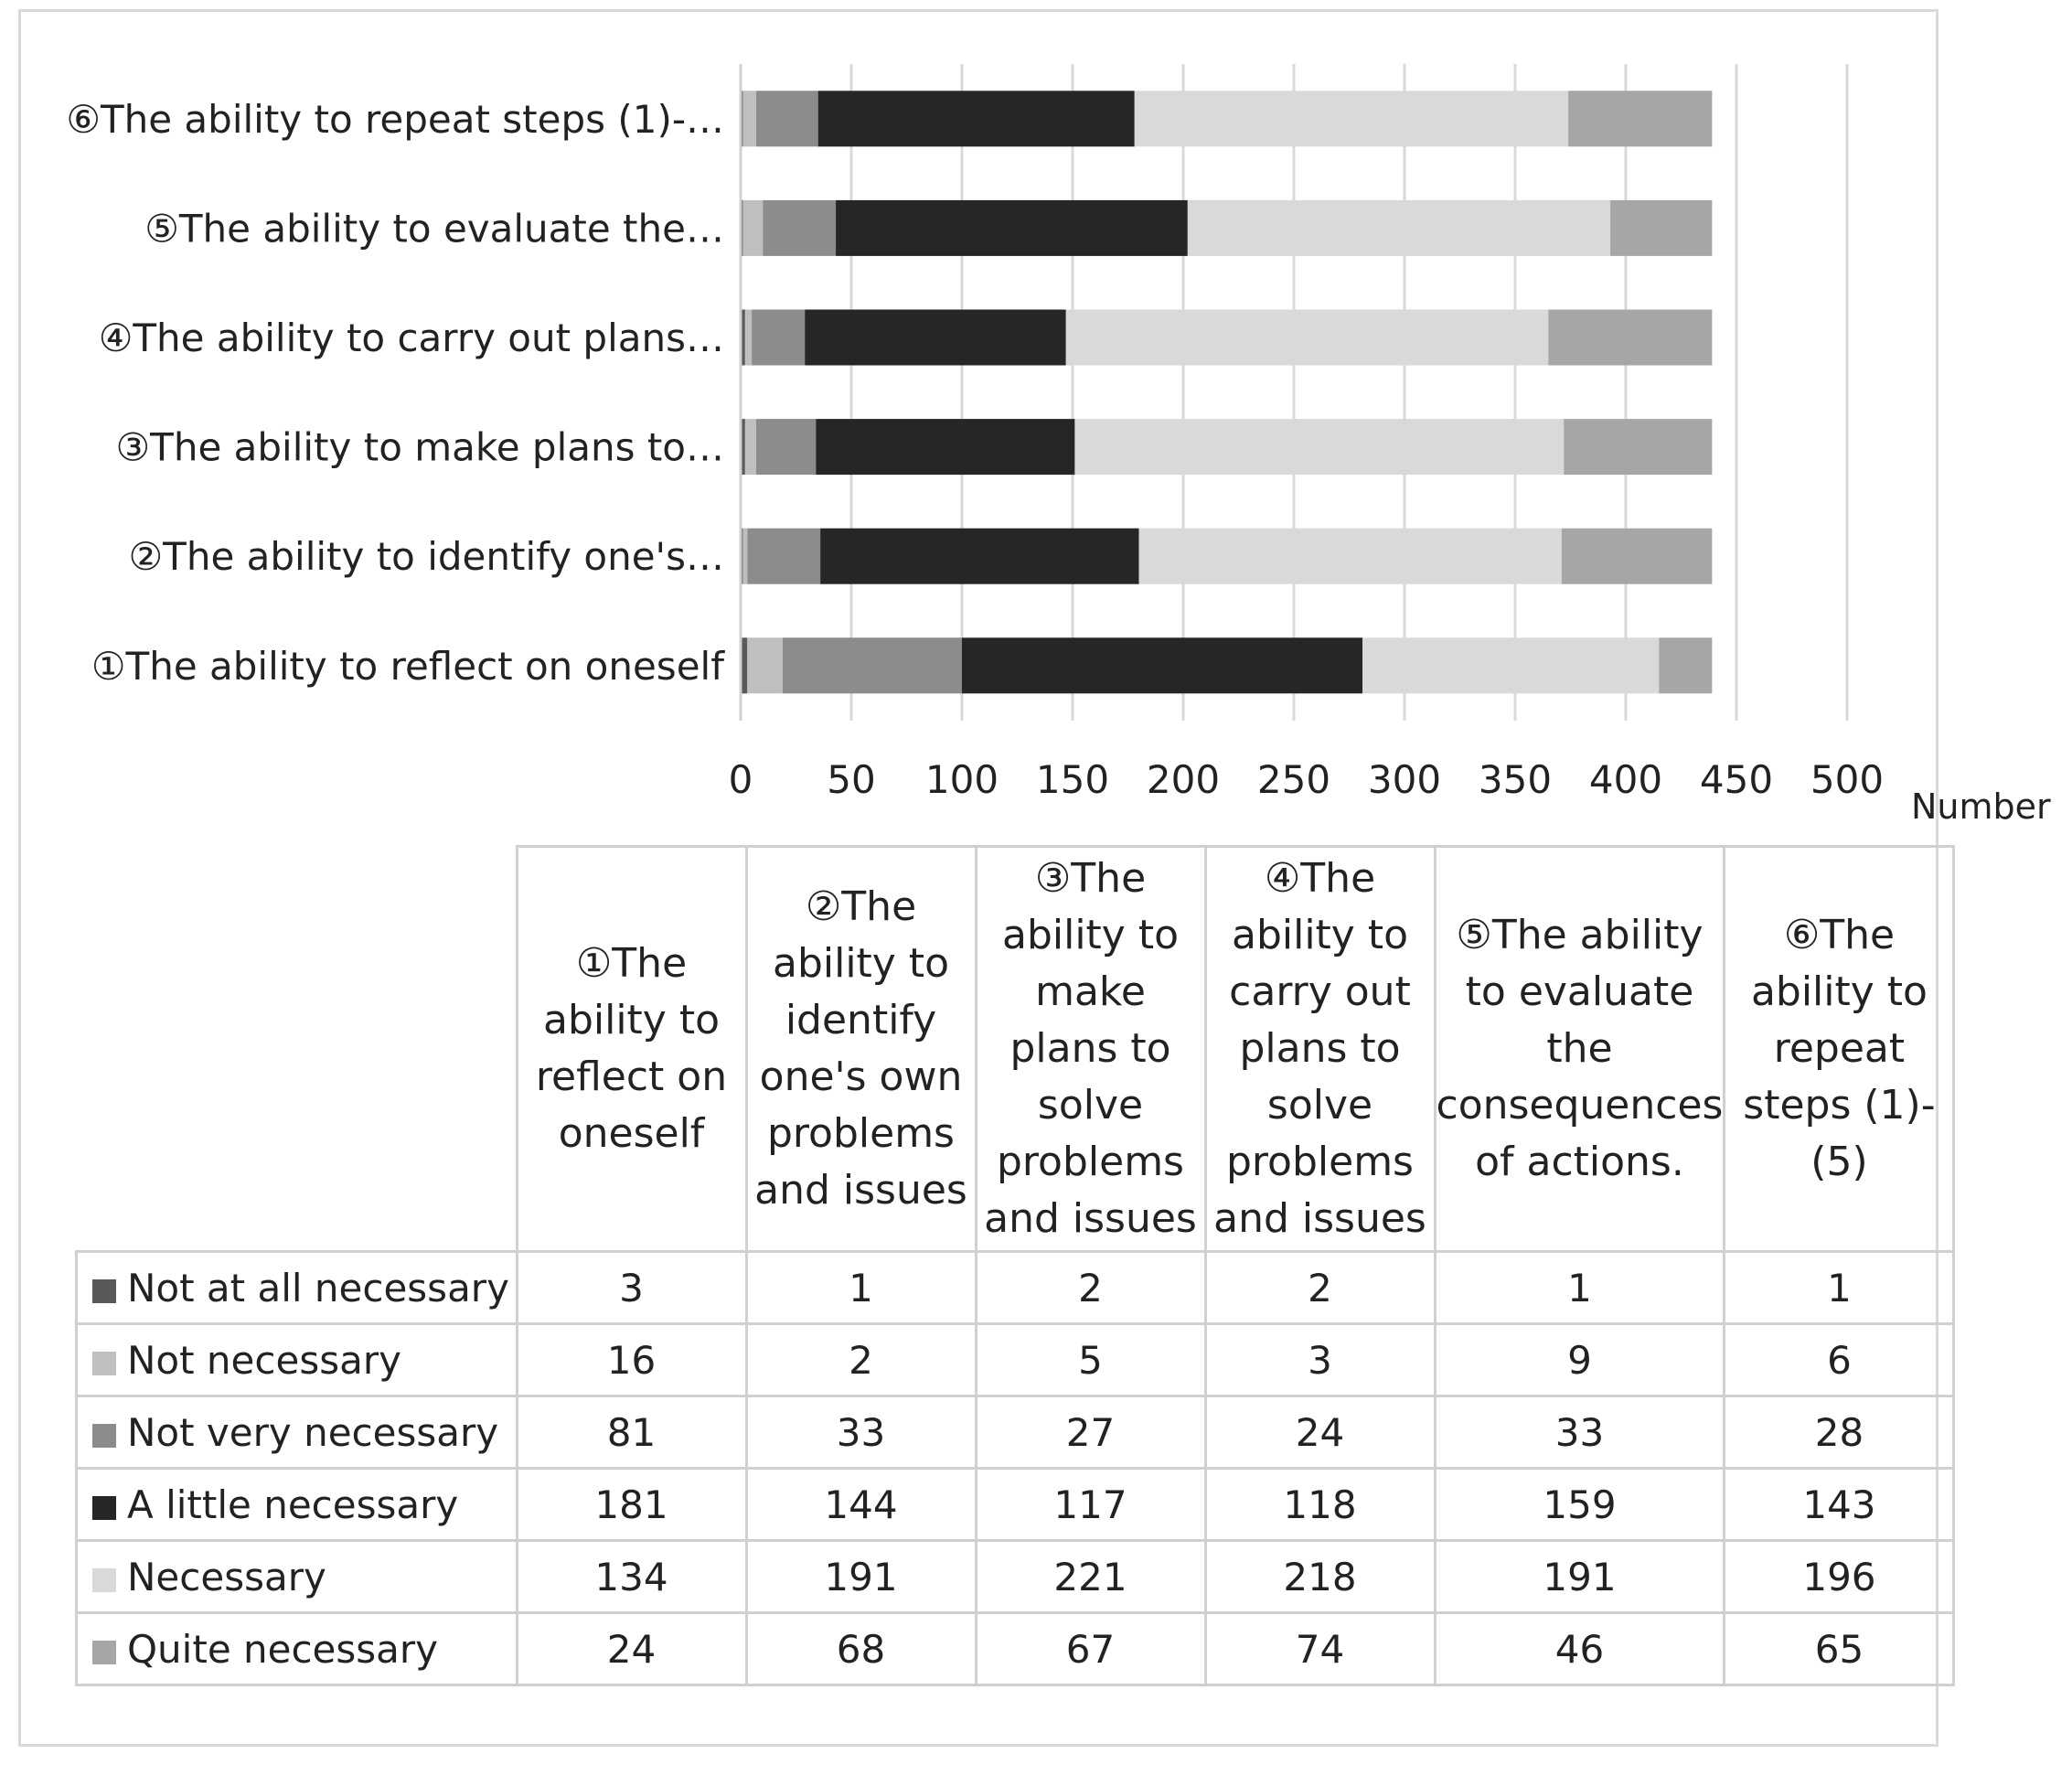 The width and height of the screenshot is (2072, 1765). What do you see at coordinates (1579, 1359) in the screenshot?
I see `table-value-cell: 9` at bounding box center [1579, 1359].